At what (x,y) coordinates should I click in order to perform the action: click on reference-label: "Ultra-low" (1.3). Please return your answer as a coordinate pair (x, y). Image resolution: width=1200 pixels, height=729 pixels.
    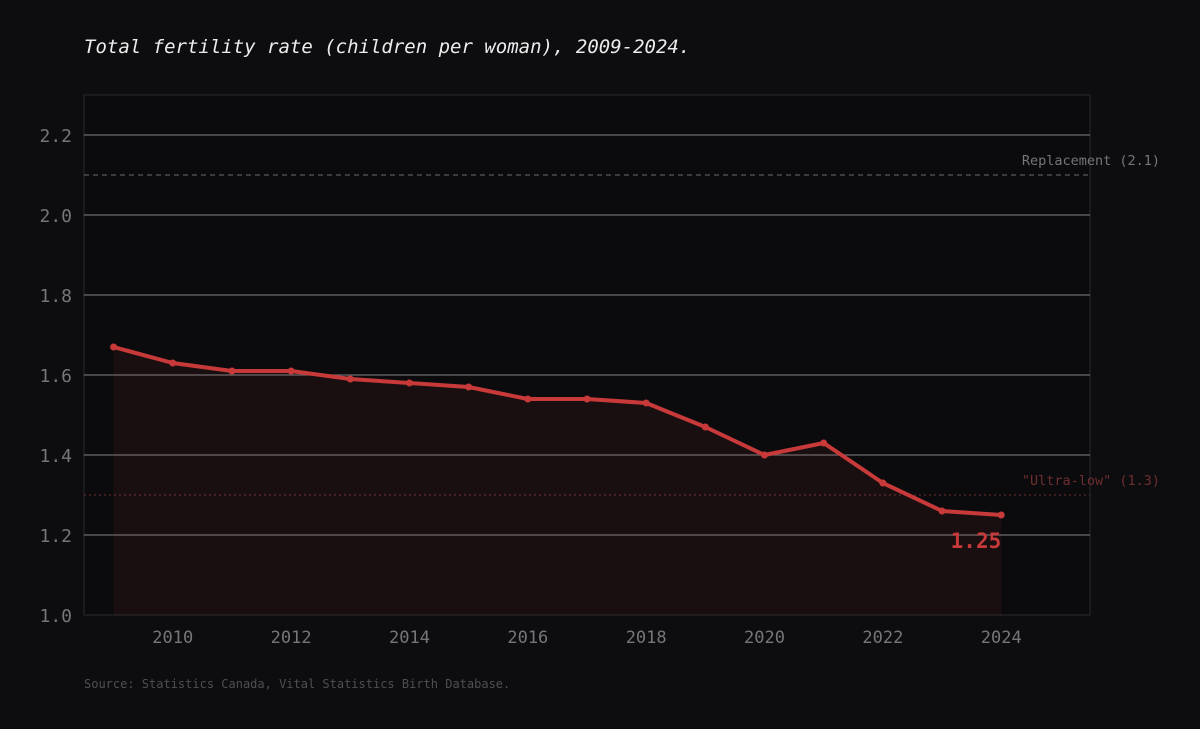
    Looking at the image, I should click on (1091, 481).